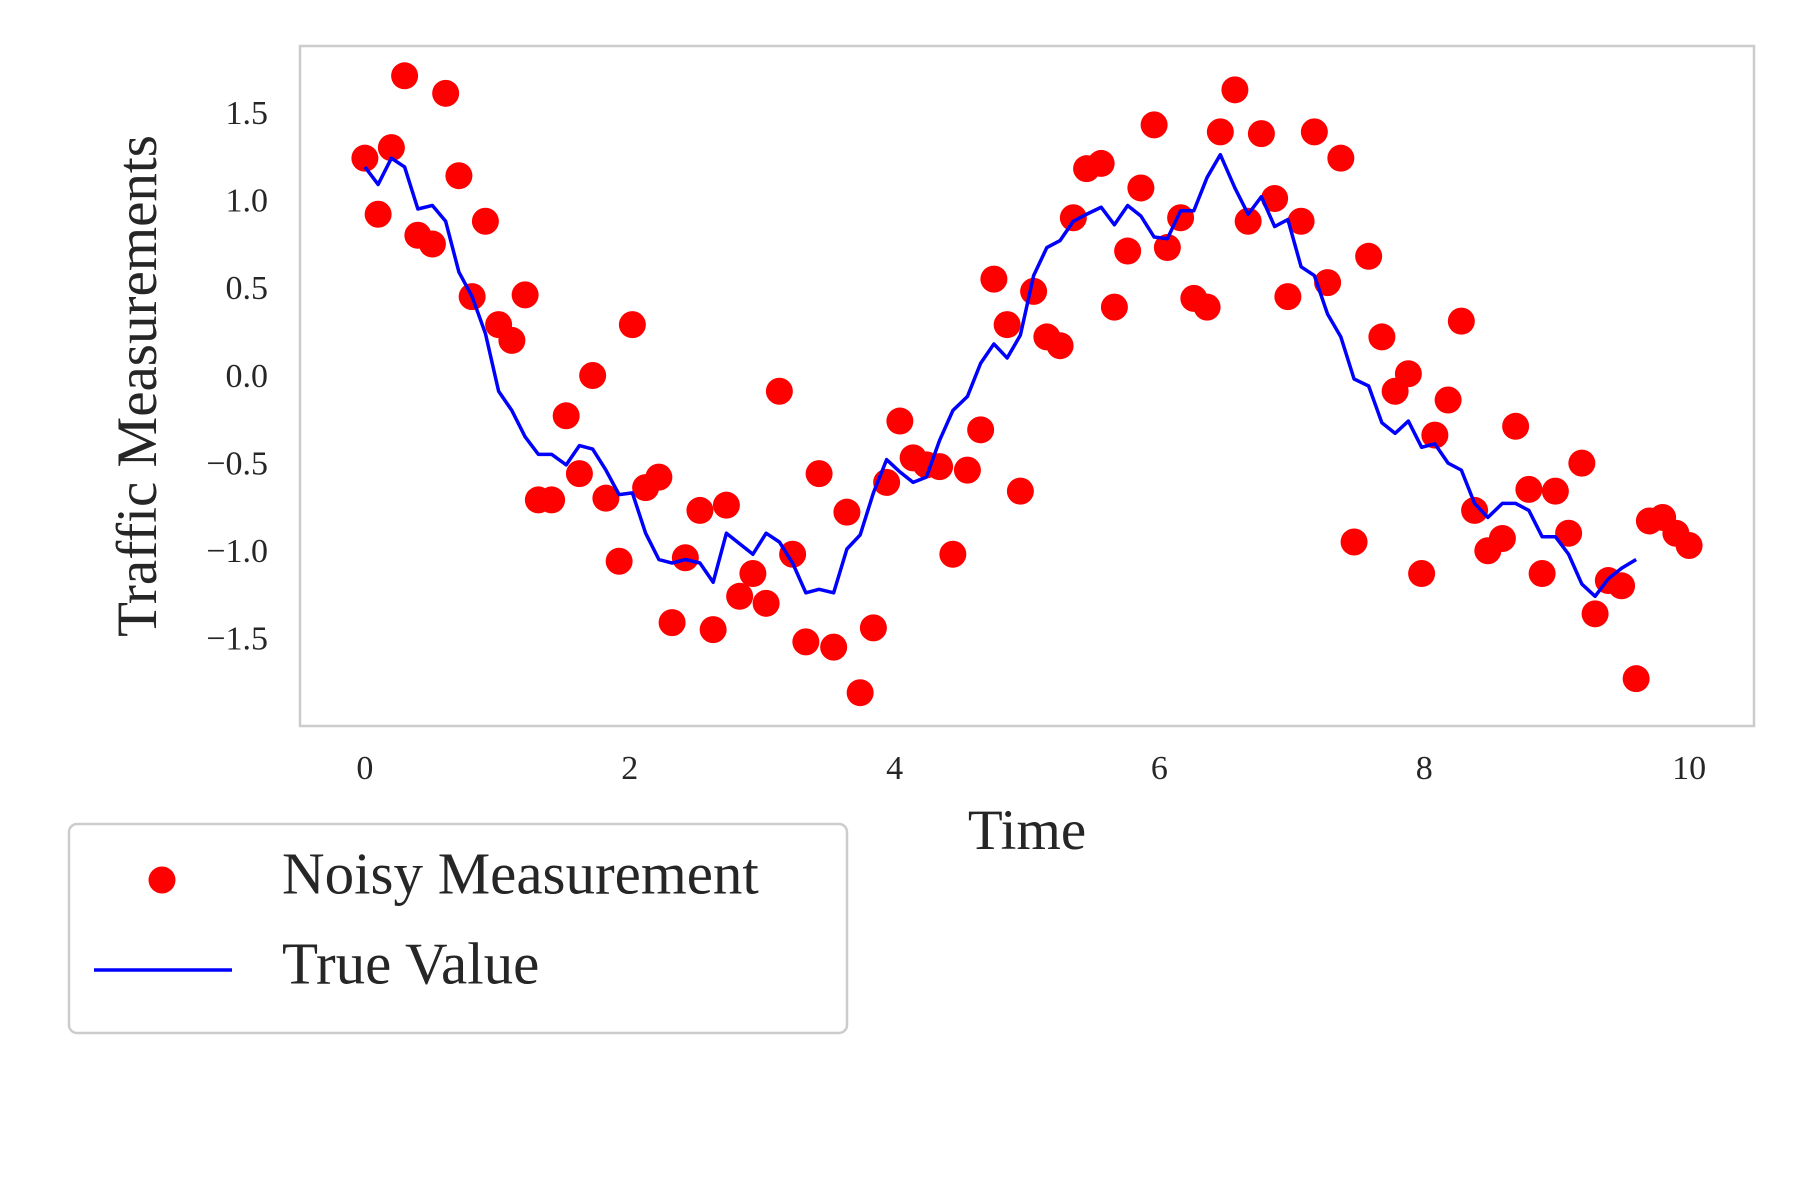 The width and height of the screenshot is (1800, 1200). What do you see at coordinates (1424, 768) in the screenshot?
I see `x-tick-label: 8` at bounding box center [1424, 768].